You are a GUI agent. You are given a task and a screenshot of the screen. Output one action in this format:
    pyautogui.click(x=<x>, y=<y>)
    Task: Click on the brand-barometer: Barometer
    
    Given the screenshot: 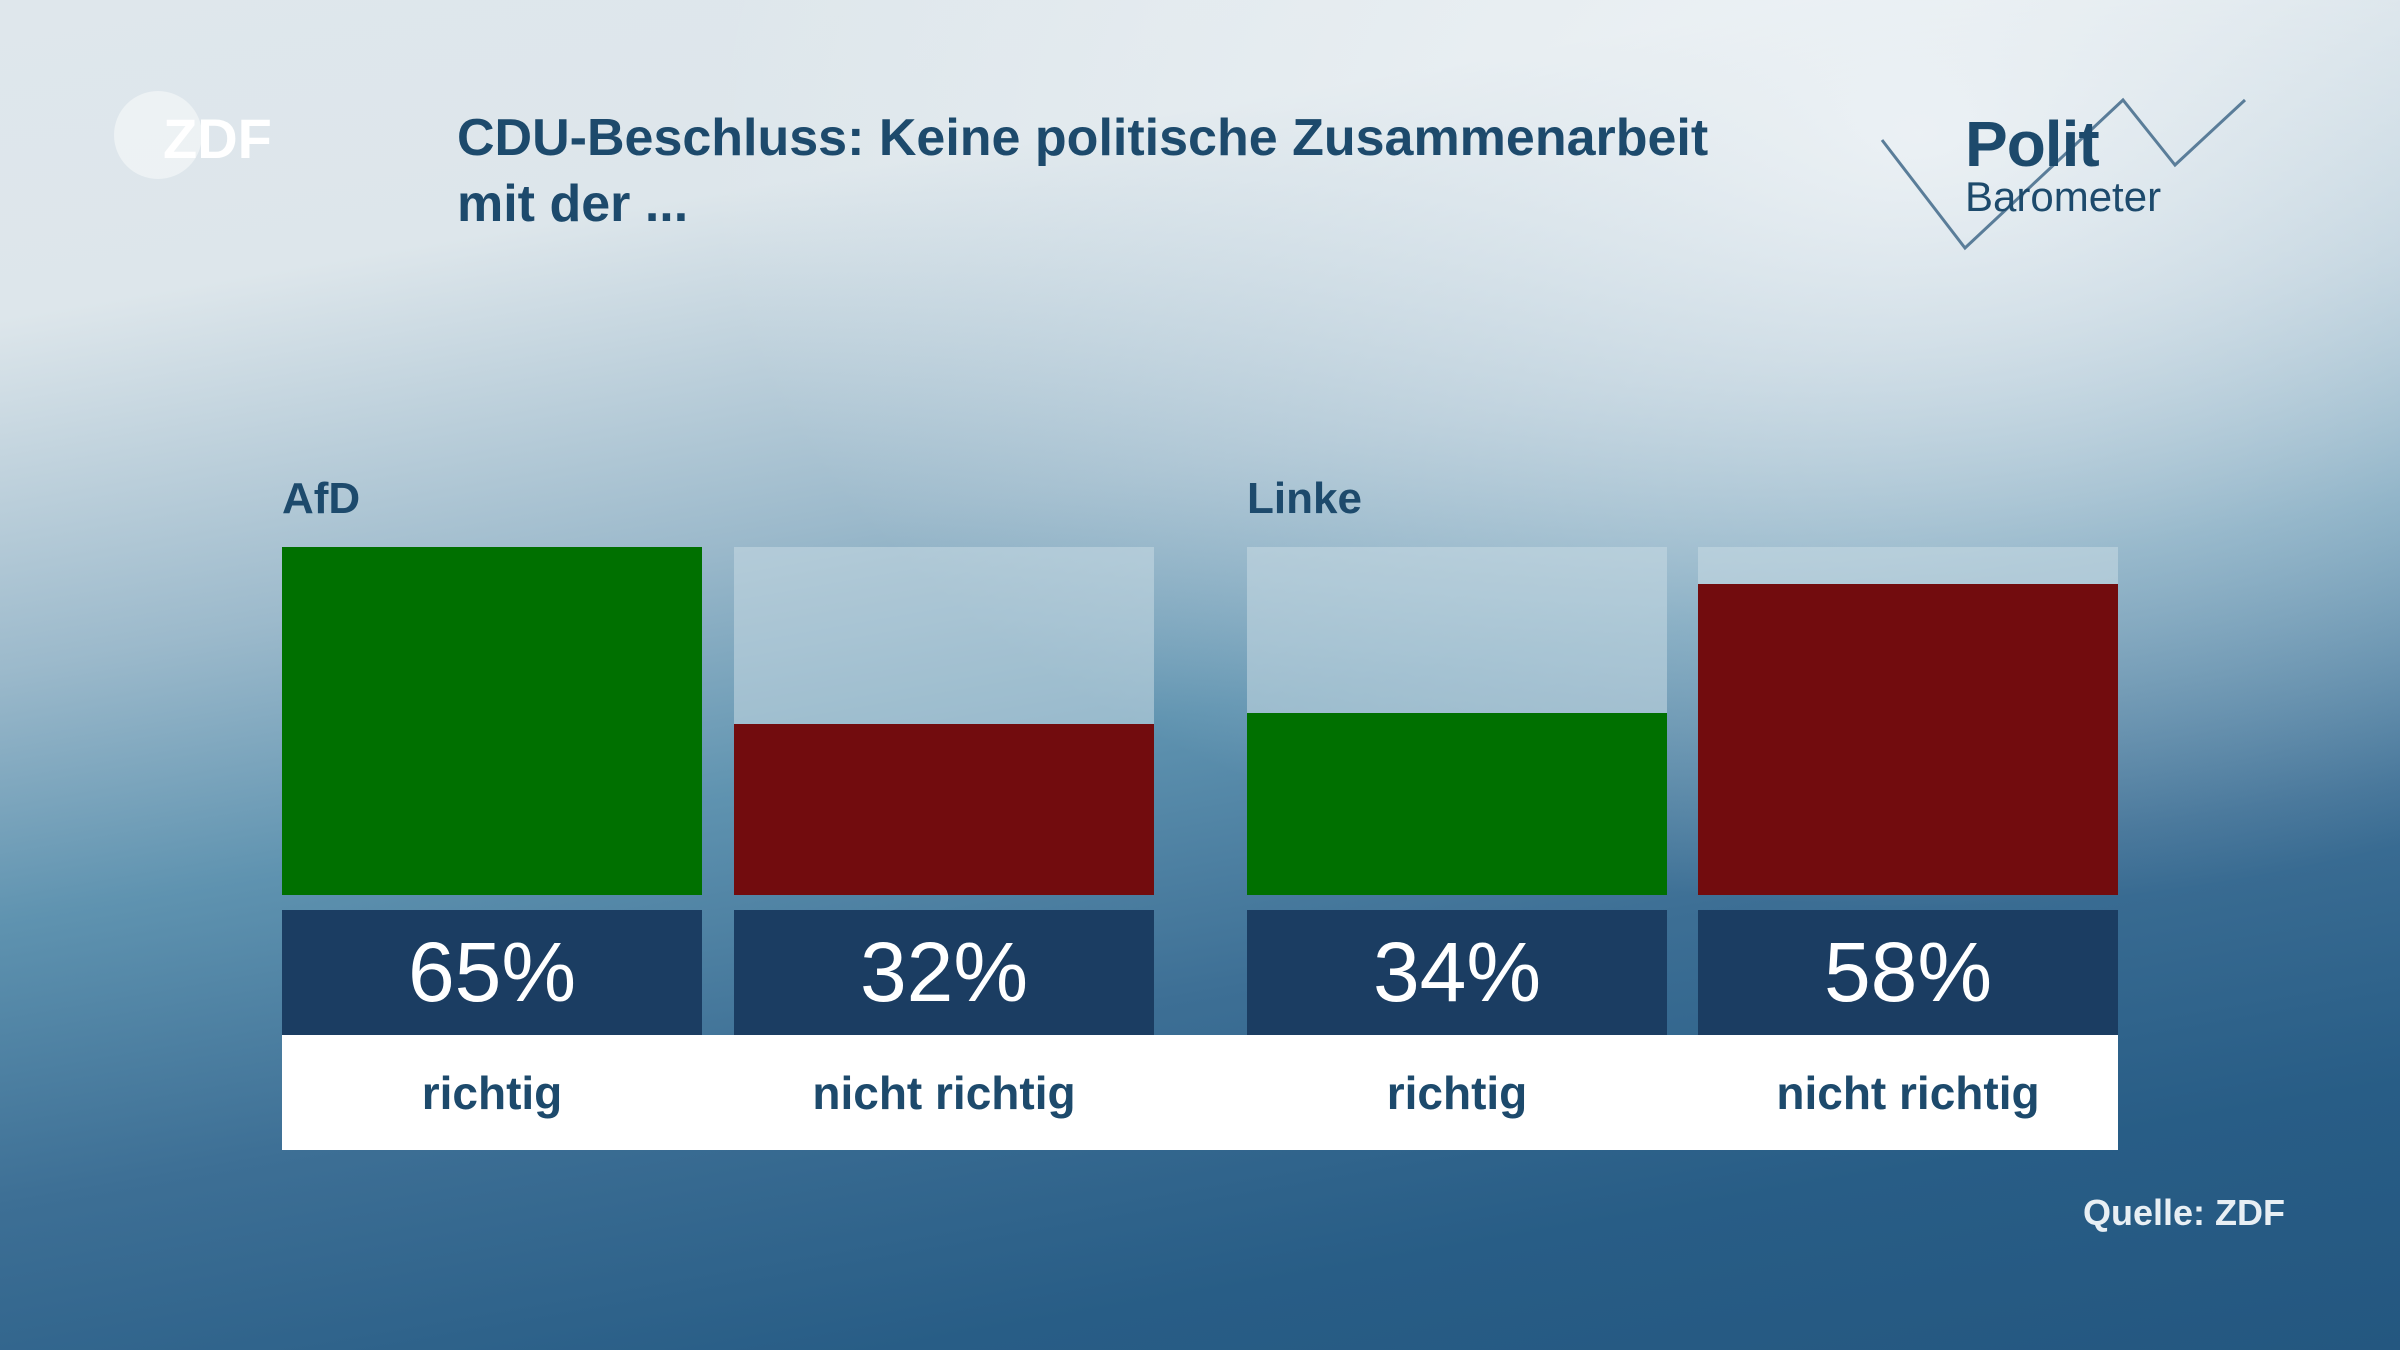 What is the action you would take?
    pyautogui.click(x=2063, y=196)
    